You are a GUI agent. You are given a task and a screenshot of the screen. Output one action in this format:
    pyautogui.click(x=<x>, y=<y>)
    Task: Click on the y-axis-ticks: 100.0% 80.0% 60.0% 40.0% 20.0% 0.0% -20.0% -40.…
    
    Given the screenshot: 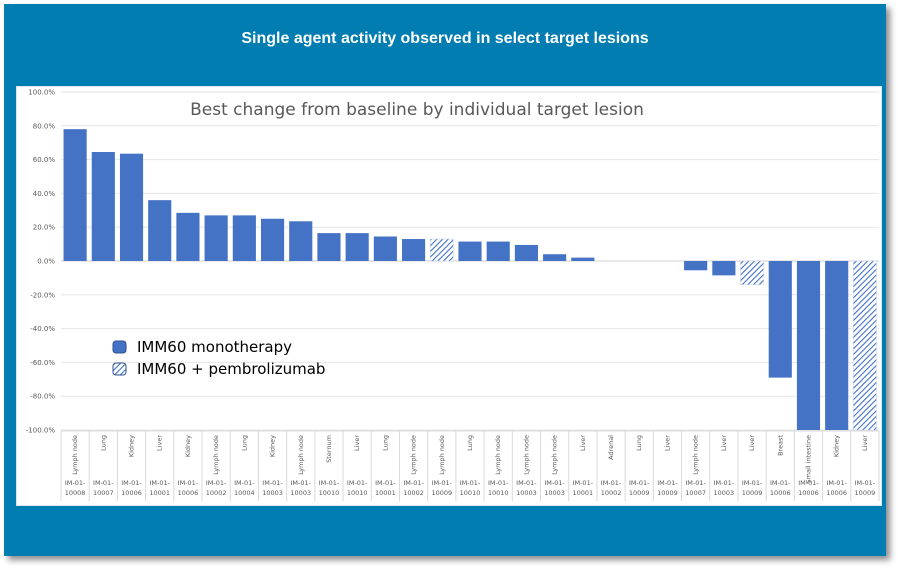 What is the action you would take?
    pyautogui.click(x=41, y=262)
    